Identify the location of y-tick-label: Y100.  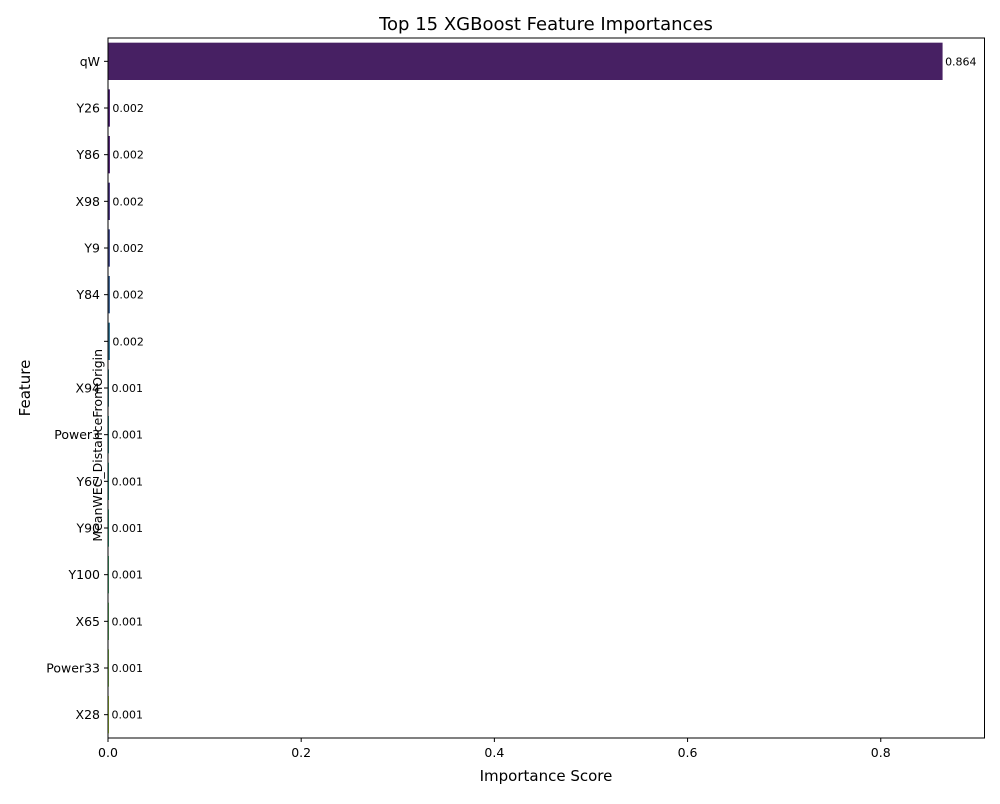
(84, 574).